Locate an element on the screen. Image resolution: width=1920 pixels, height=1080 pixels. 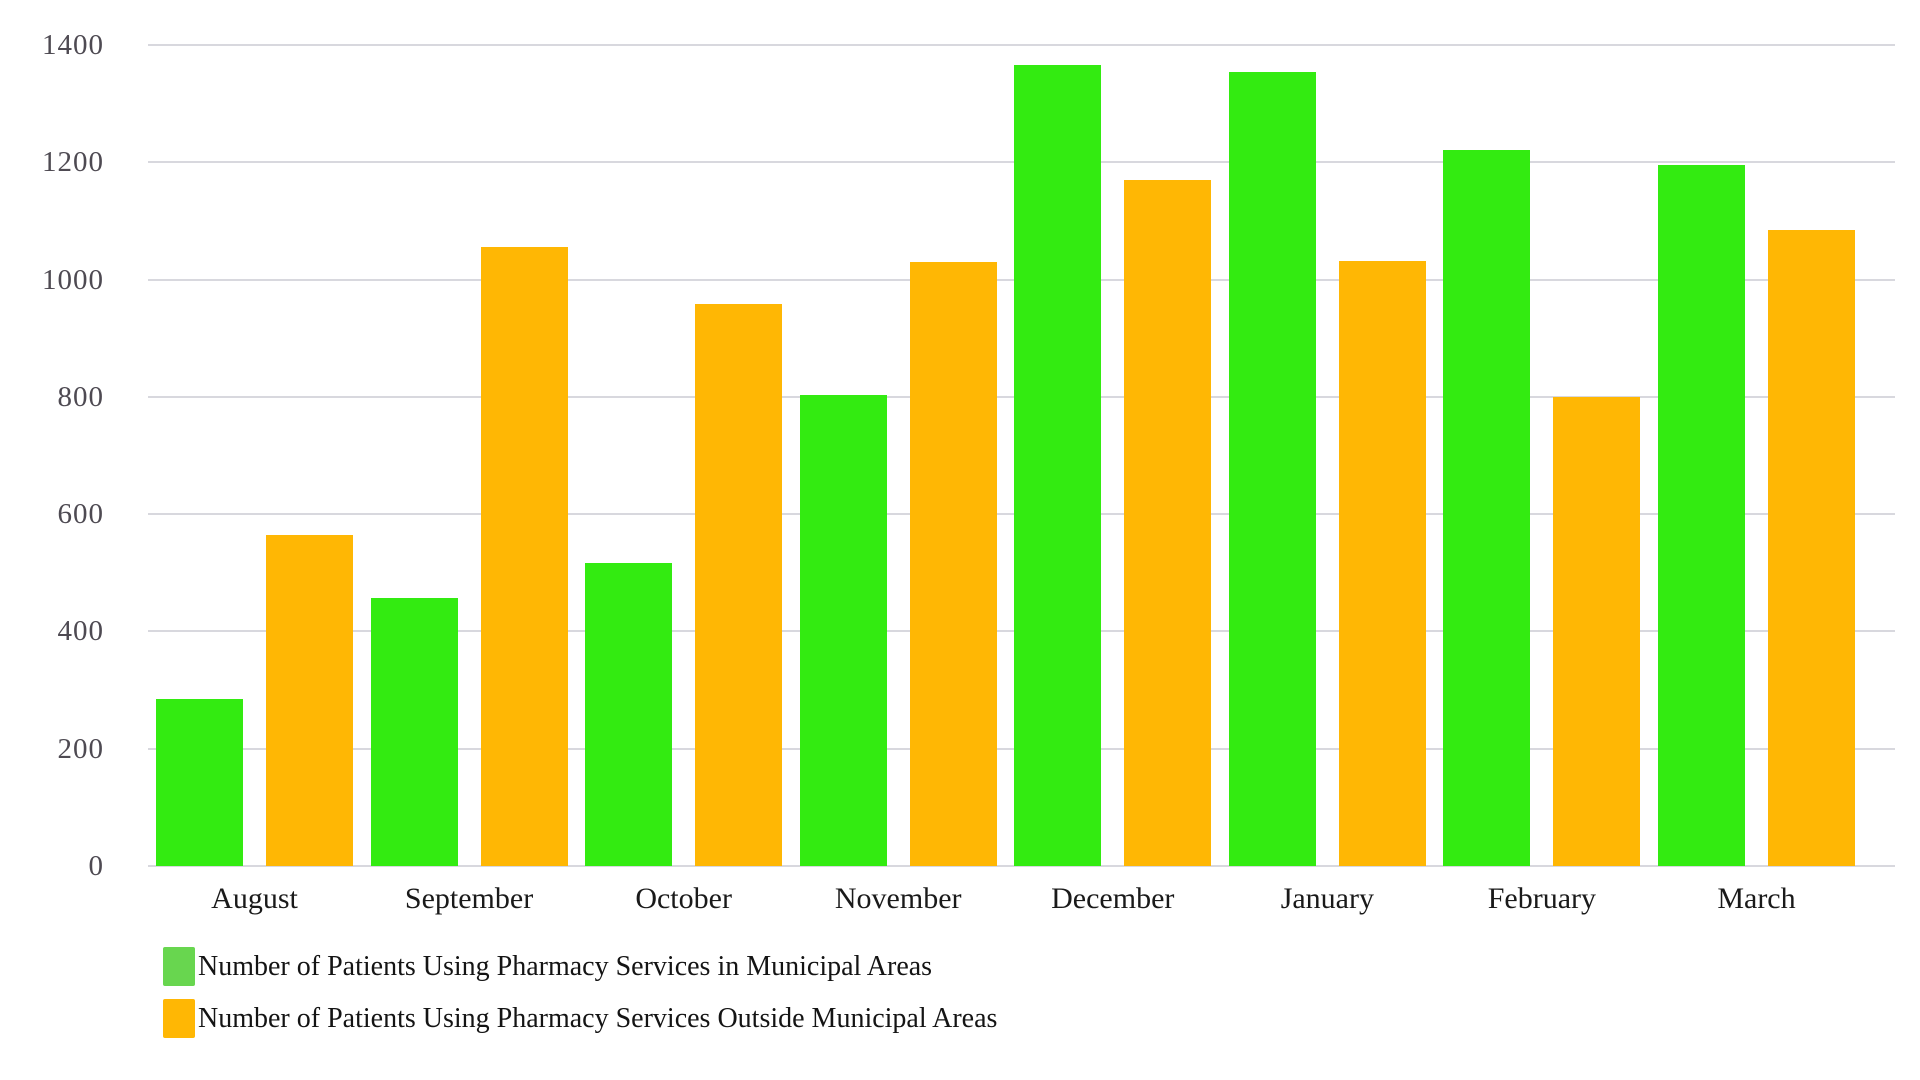
y-axis-tick-label: 400 is located at coordinates (80, 631).